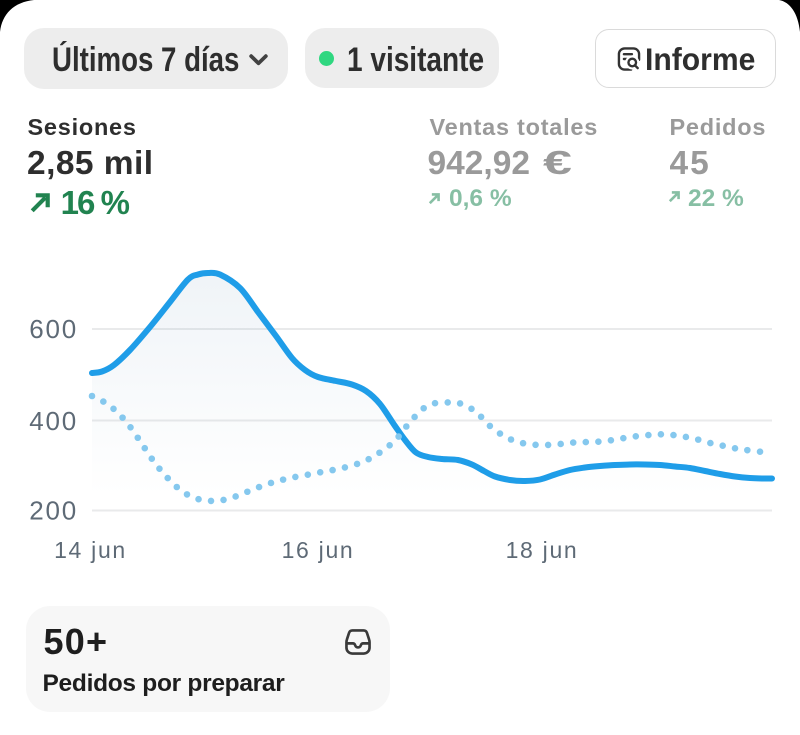 Image resolution: width=800 pixels, height=735 pixels. What do you see at coordinates (318, 550) in the screenshot?
I see `svg-text: 16 jun` at bounding box center [318, 550].